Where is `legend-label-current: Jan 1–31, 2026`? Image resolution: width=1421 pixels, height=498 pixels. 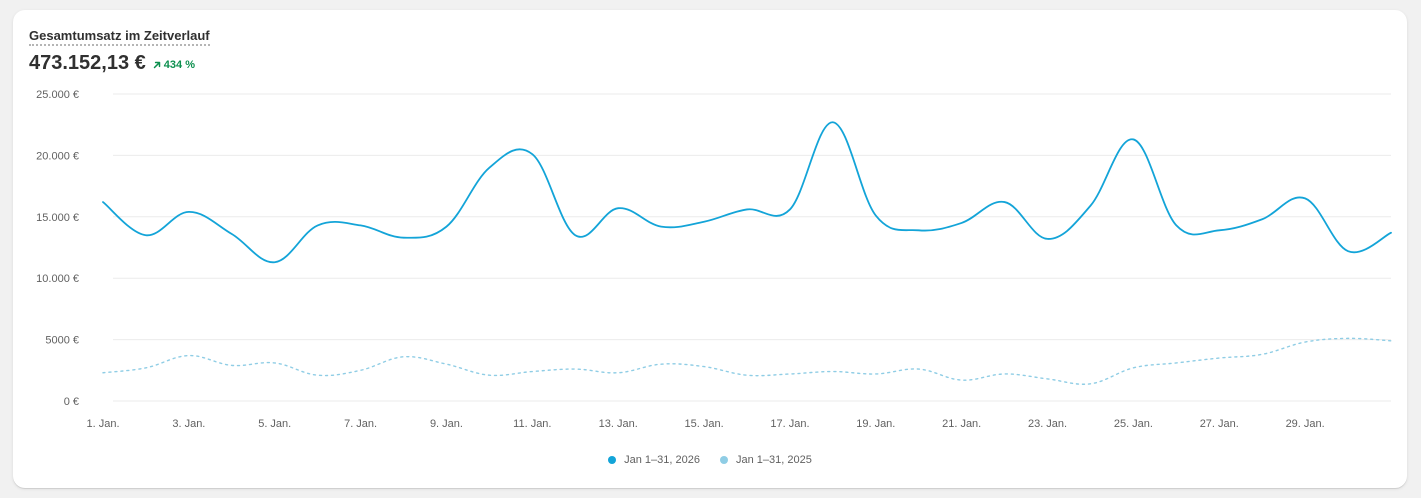 legend-label-current: Jan 1–31, 2026 is located at coordinates (662, 460).